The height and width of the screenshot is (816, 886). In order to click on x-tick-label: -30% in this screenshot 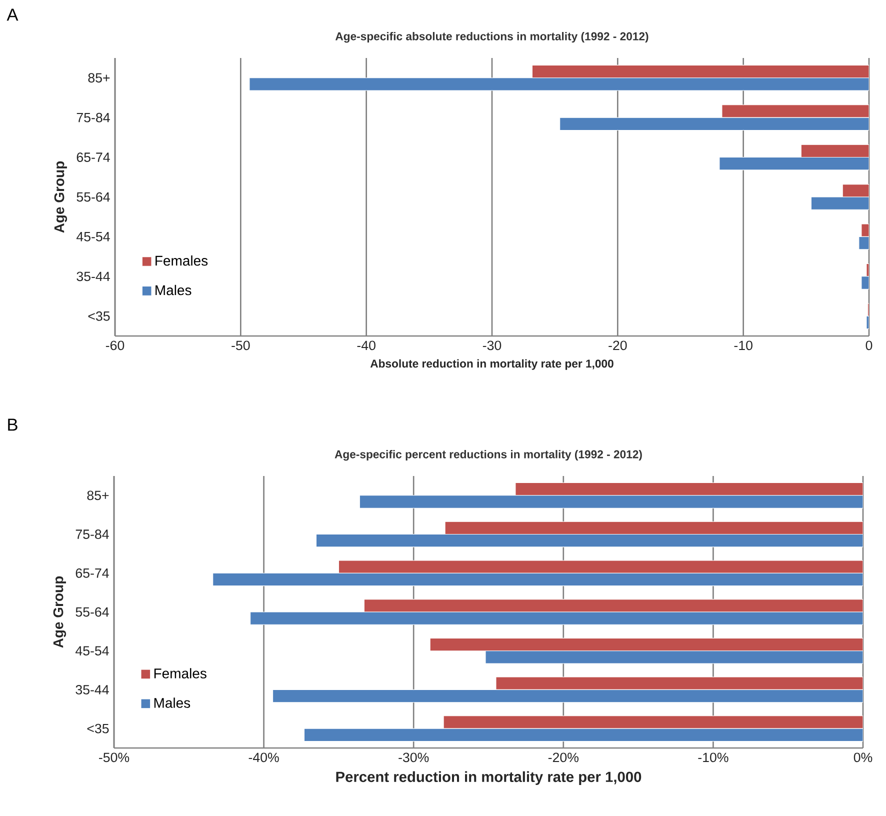, I will do `click(413, 757)`.